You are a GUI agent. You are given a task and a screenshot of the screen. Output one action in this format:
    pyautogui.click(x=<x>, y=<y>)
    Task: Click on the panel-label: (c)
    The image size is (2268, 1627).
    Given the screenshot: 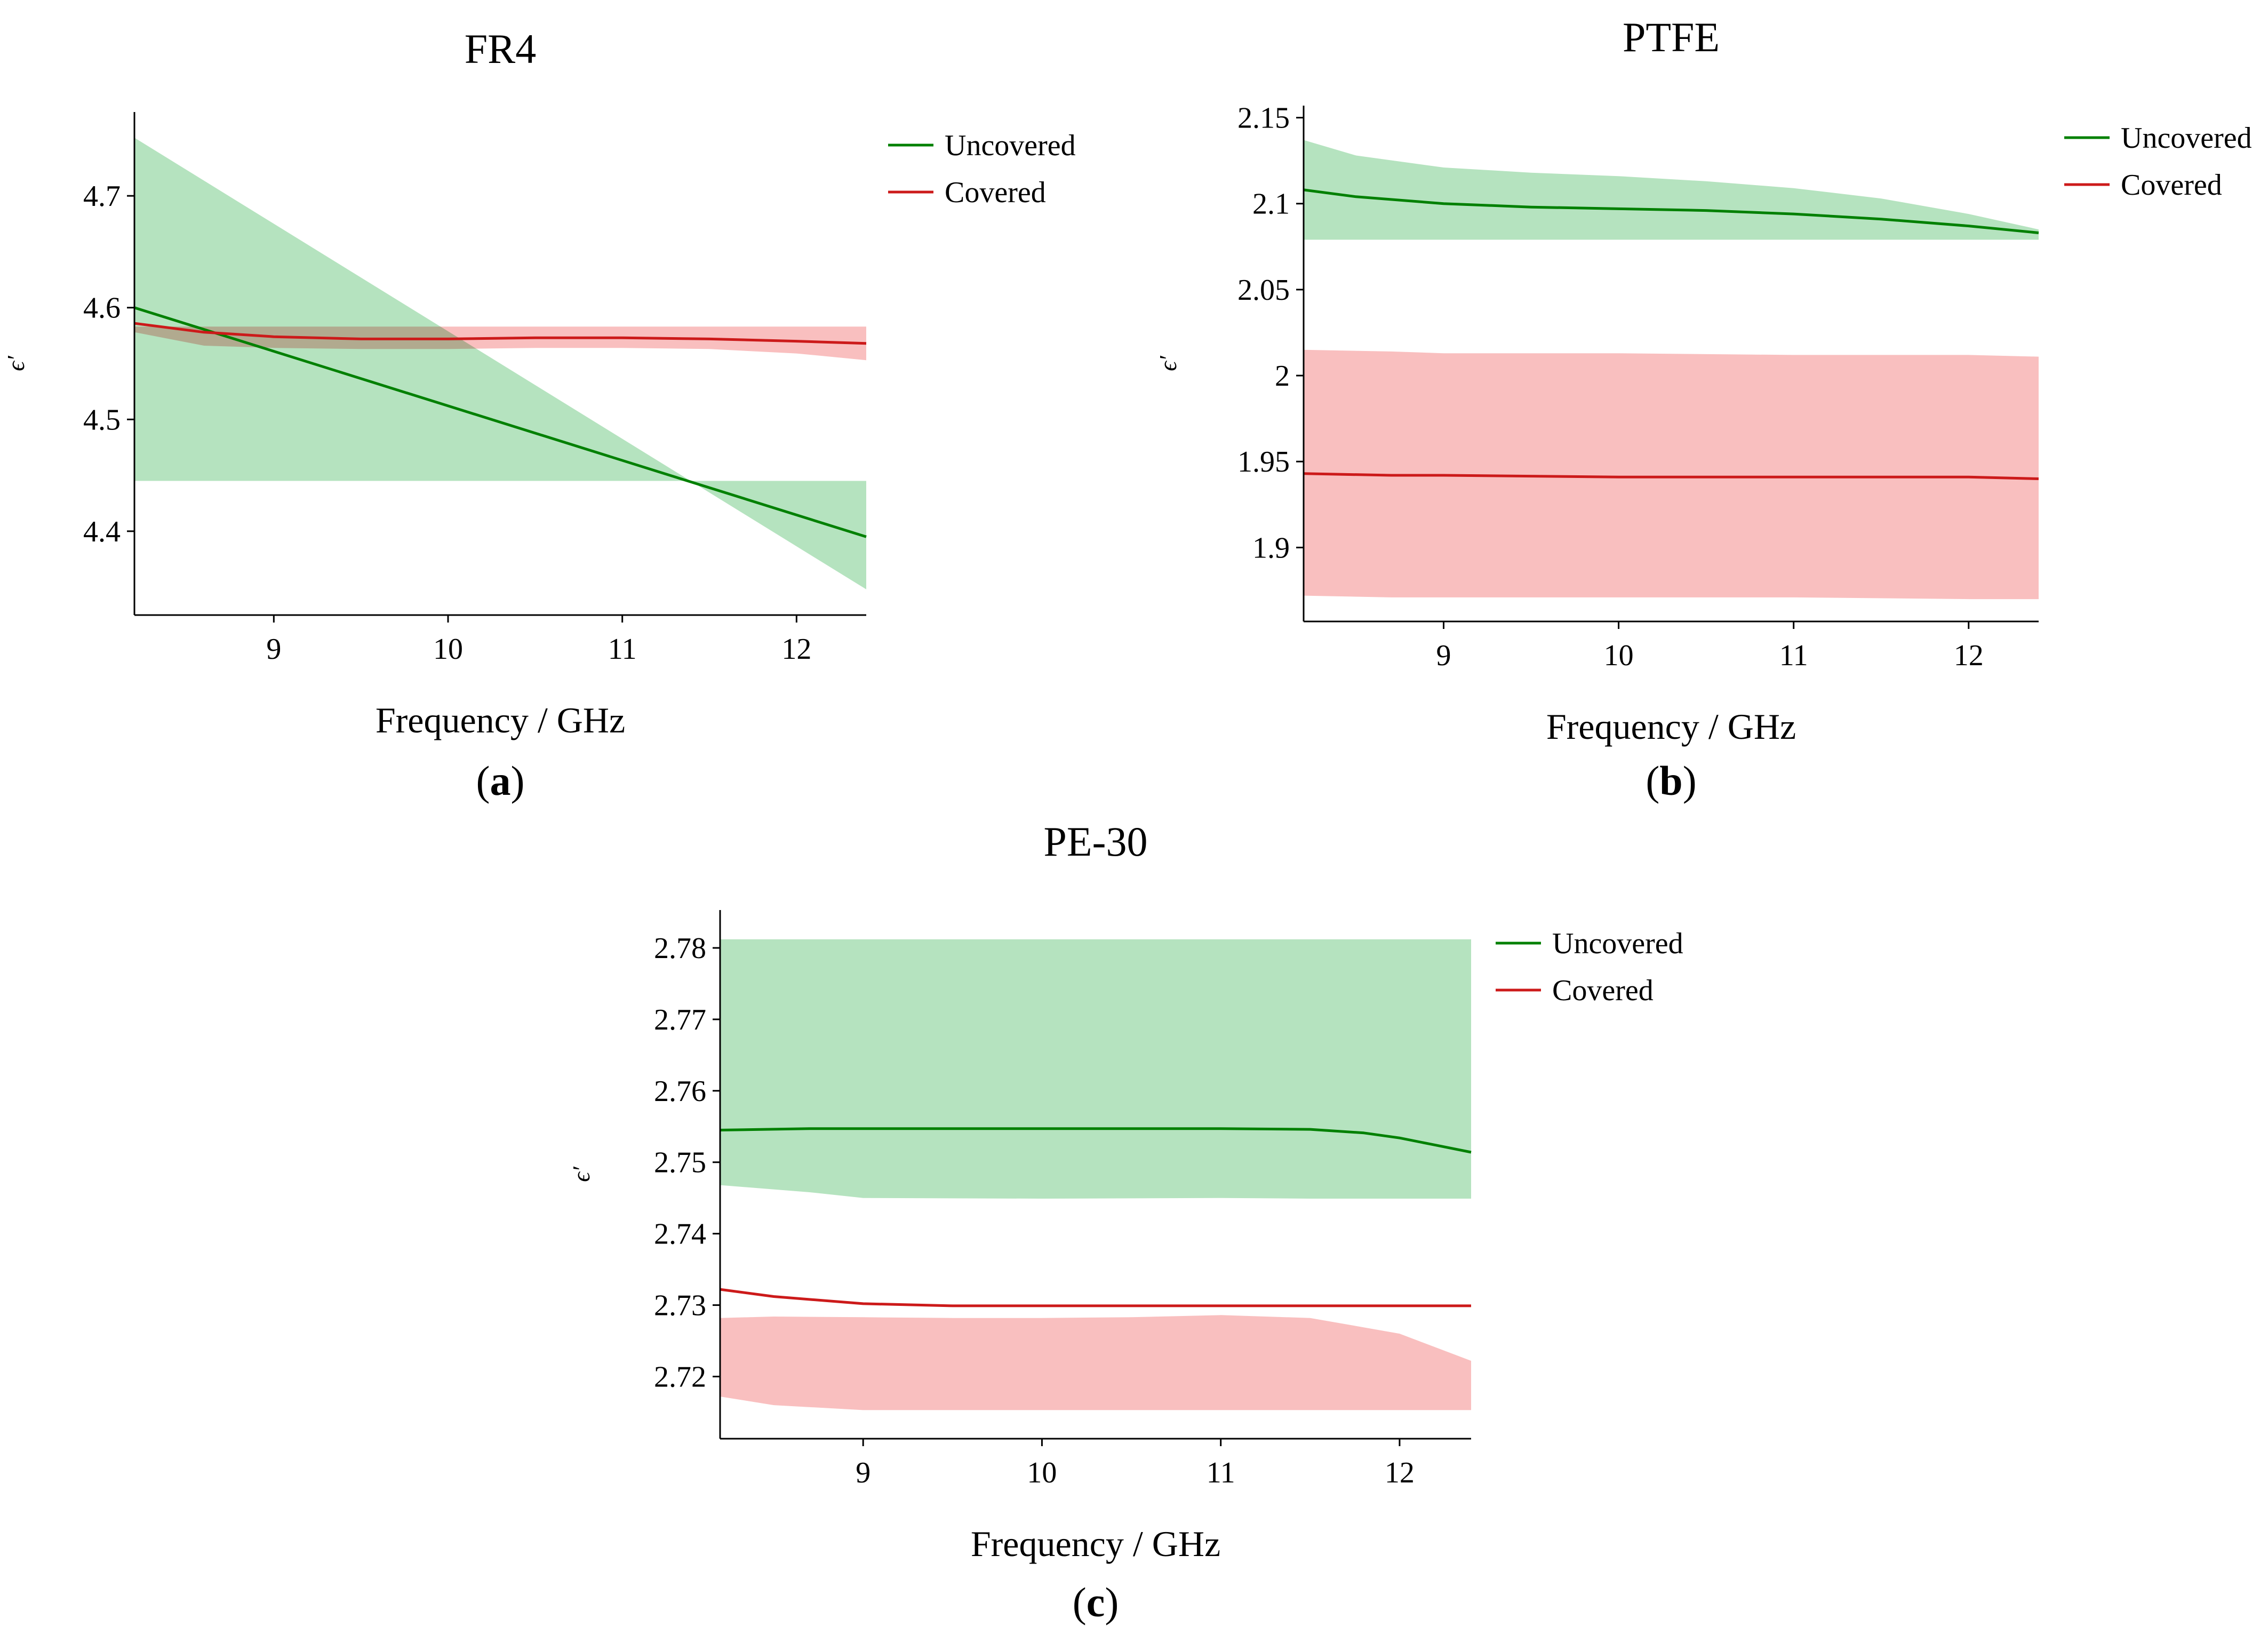 What is the action you would take?
    pyautogui.click(x=1096, y=1602)
    